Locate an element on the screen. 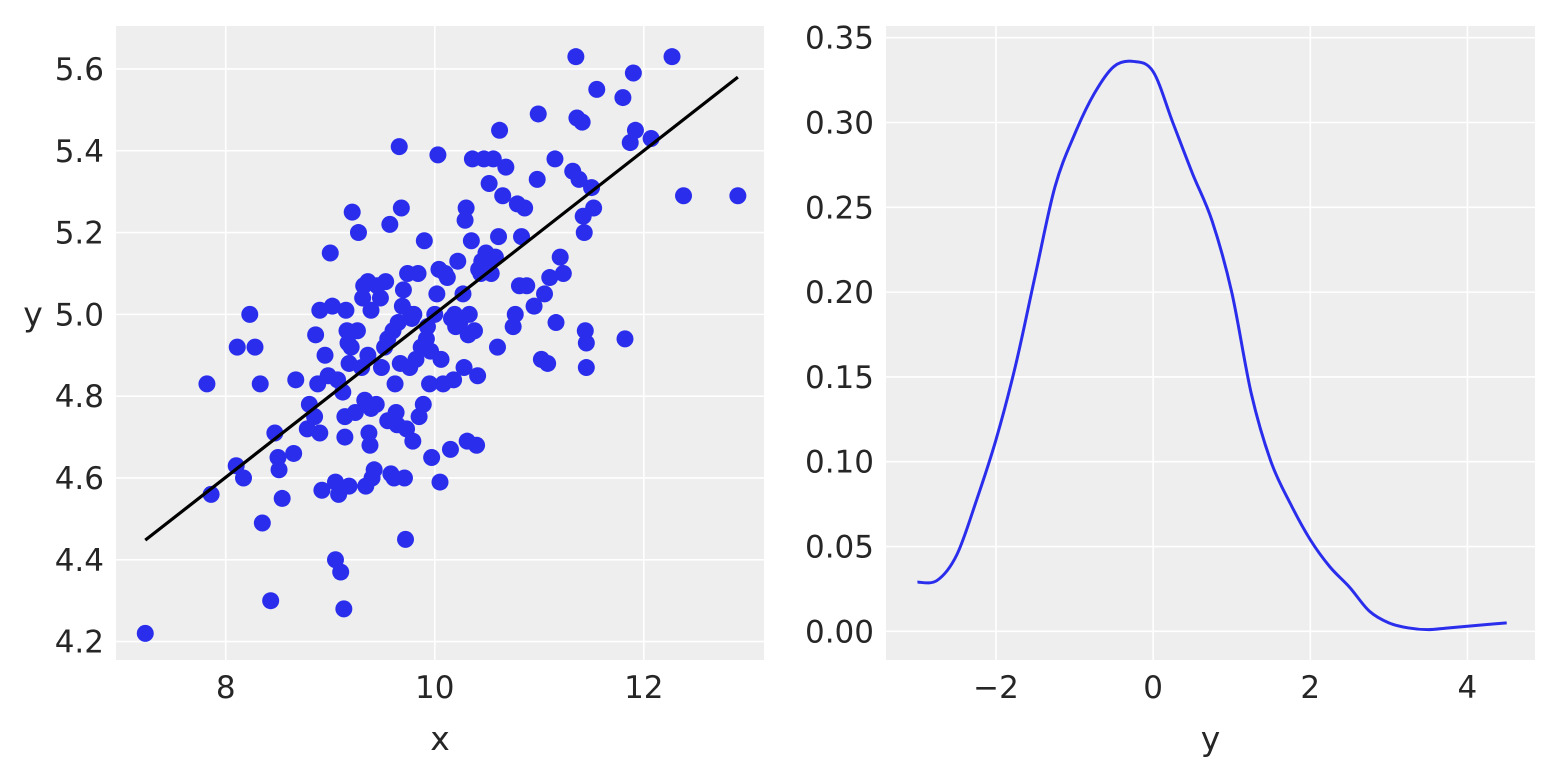 Image resolution: width=1555 pixels, height=778 pixels. density-y-tick-label: 0.15 is located at coordinates (839, 378).